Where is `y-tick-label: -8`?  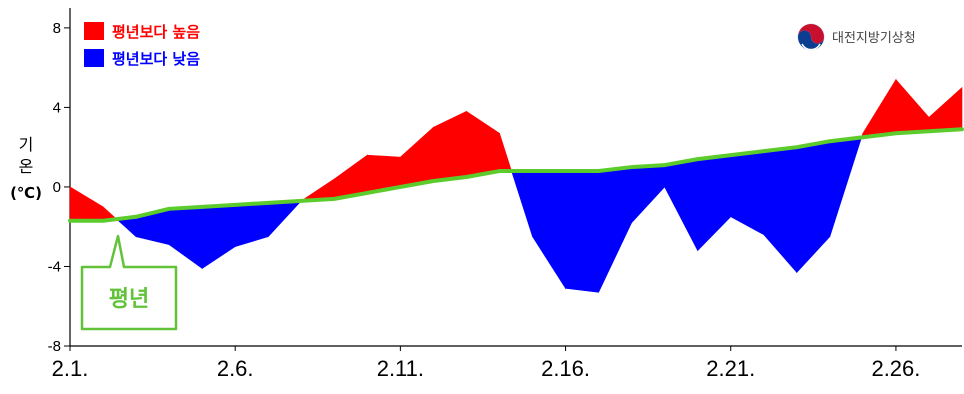 y-tick-label: -8 is located at coordinates (54, 346).